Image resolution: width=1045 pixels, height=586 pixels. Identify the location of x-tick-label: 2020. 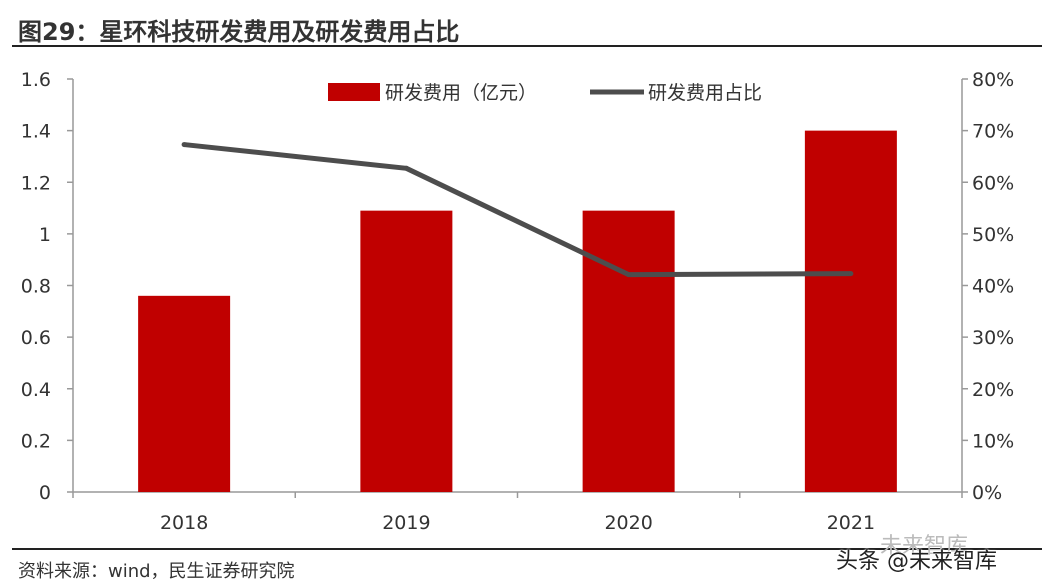
(628, 523).